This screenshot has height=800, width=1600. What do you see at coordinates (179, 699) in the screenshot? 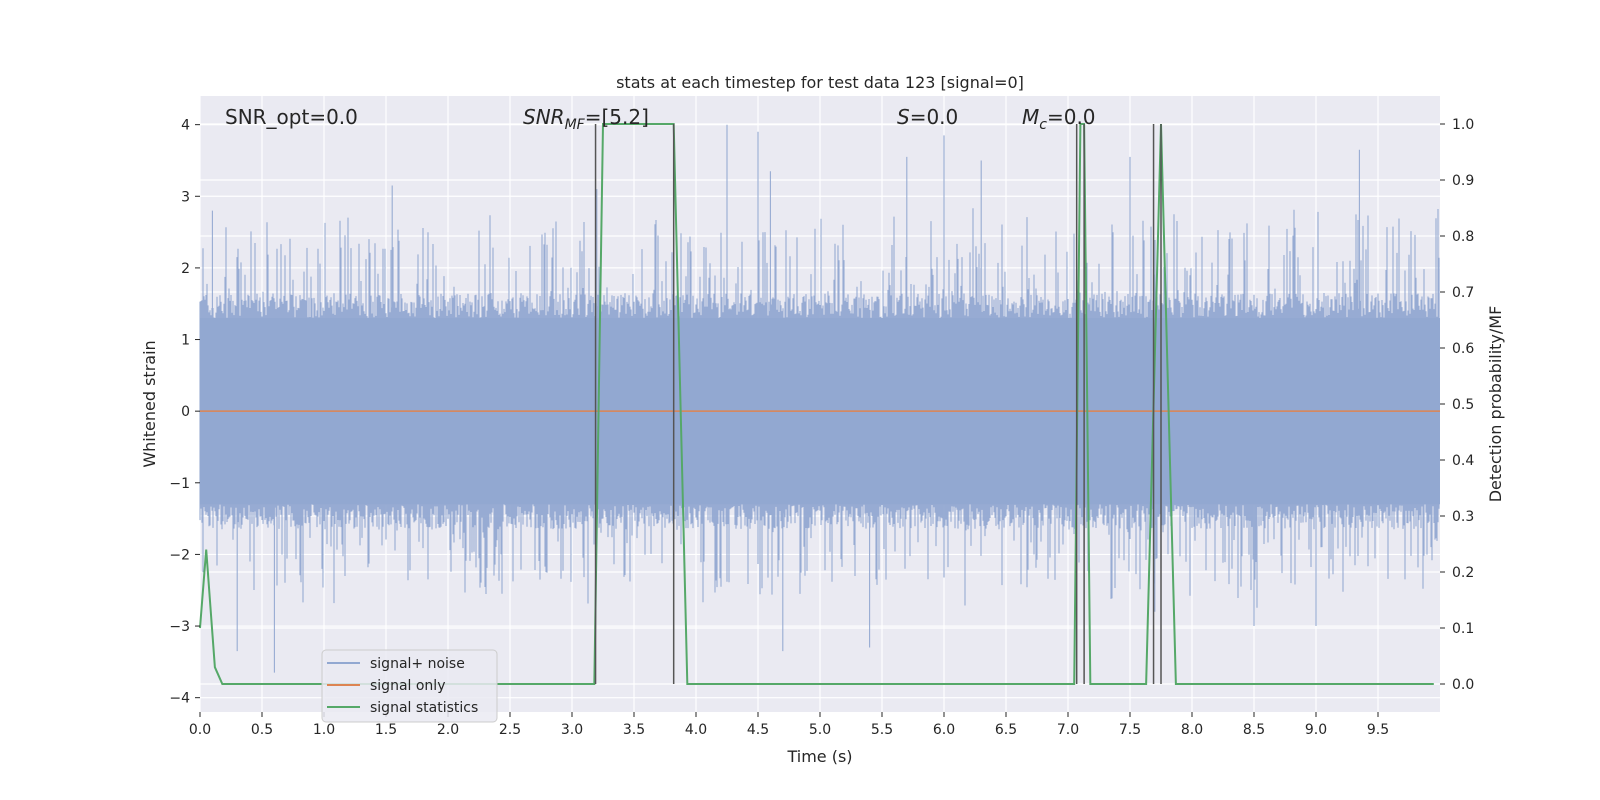
I see `y-tick-label: −4` at bounding box center [179, 699].